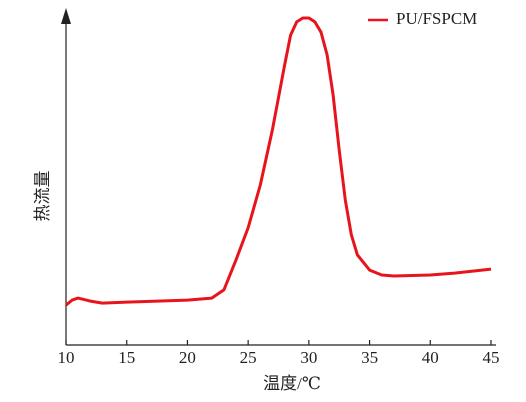 Image resolution: width=526 pixels, height=402 pixels. What do you see at coordinates (430, 357) in the screenshot?
I see `x-tick-label: 40` at bounding box center [430, 357].